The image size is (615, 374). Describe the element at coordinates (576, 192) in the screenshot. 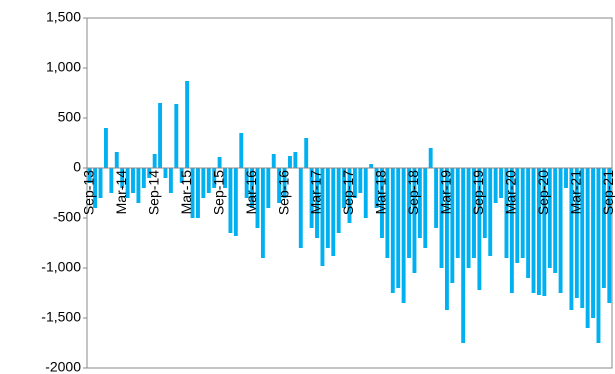

I see `x-tick-label: Mar-21` at that location.